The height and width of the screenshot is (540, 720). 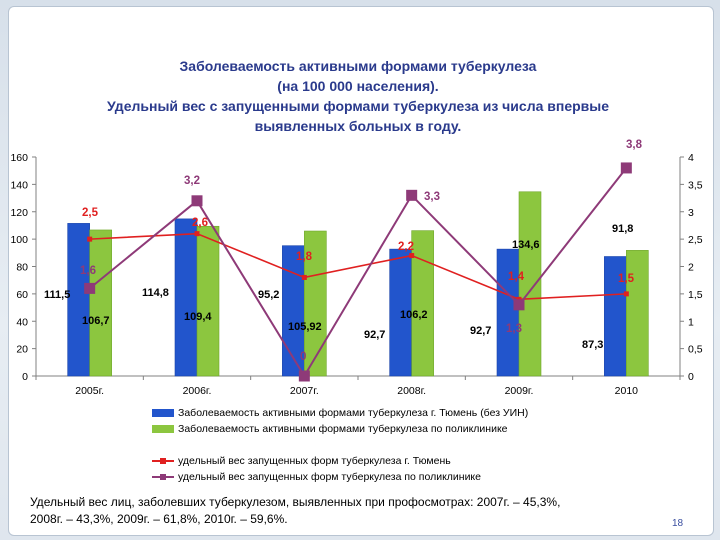 I want to click on x-tick-label: 2009г., so click(x=519, y=391).